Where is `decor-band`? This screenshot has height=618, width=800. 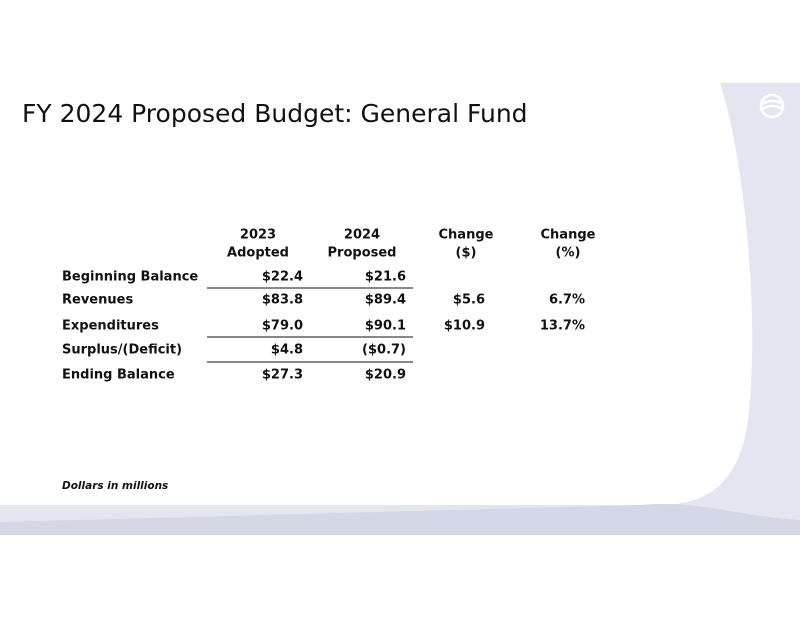 decor-band is located at coordinates (400, 519).